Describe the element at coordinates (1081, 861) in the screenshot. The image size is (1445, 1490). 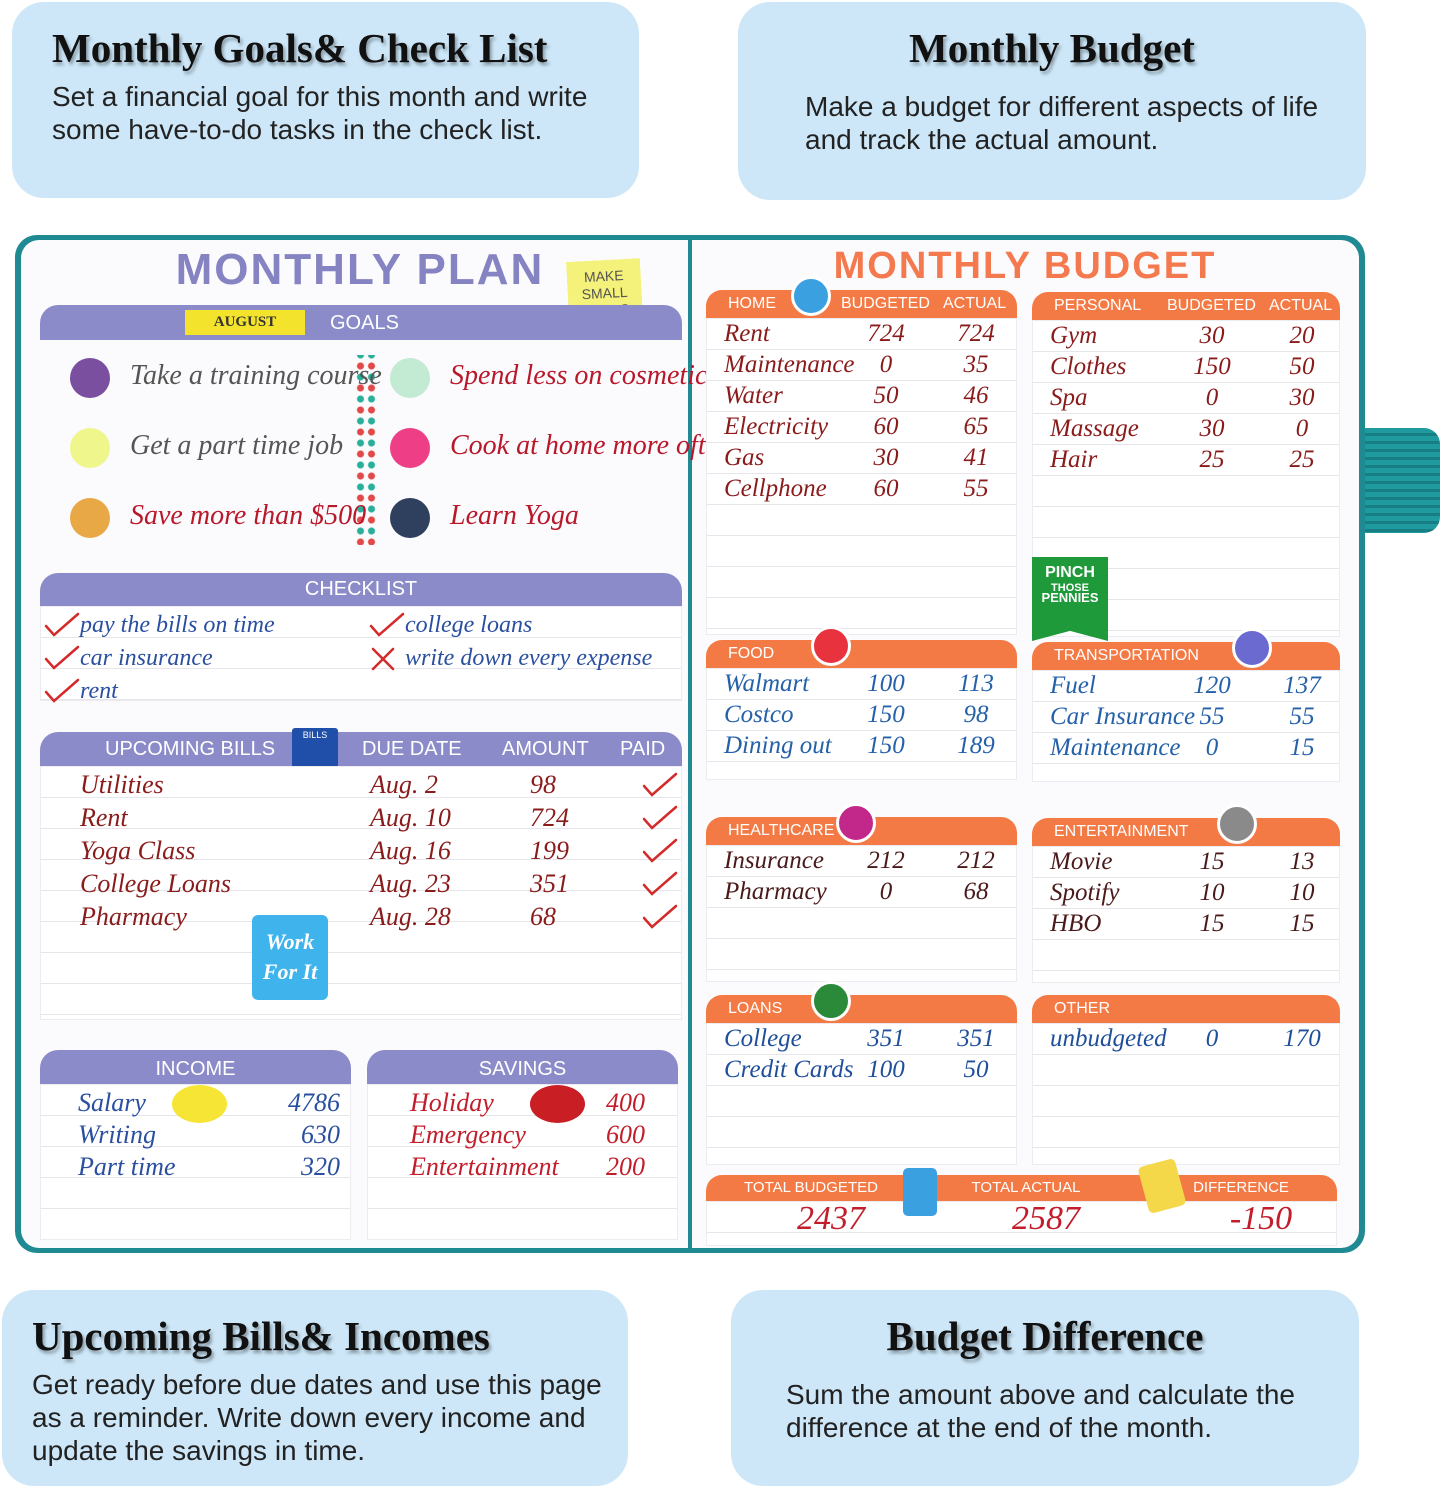
I see `budget-item: Movie` at that location.